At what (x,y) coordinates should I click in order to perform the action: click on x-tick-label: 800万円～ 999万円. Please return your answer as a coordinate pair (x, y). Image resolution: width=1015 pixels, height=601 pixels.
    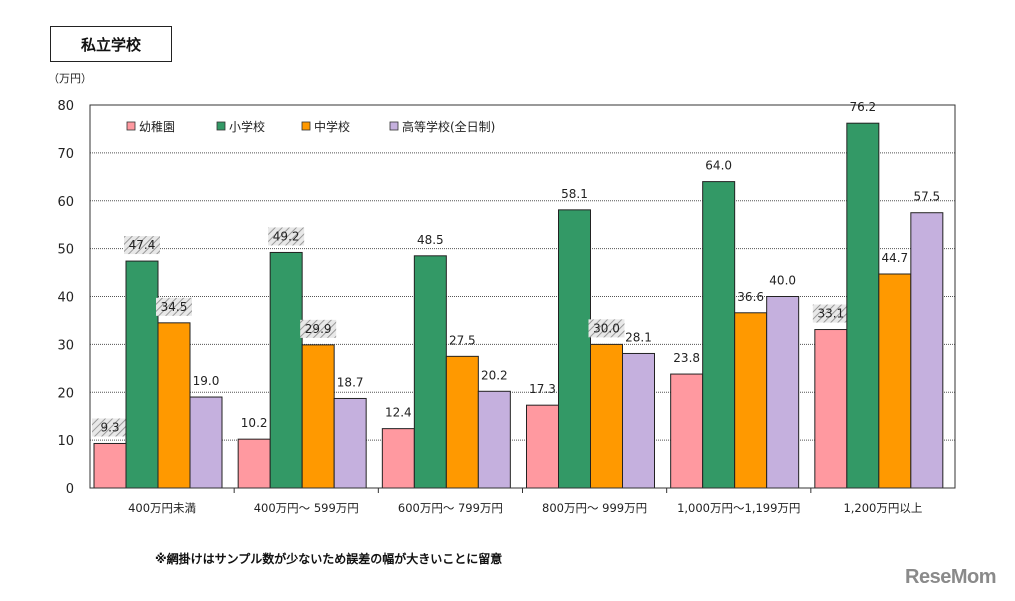
    Looking at the image, I should click on (594, 508).